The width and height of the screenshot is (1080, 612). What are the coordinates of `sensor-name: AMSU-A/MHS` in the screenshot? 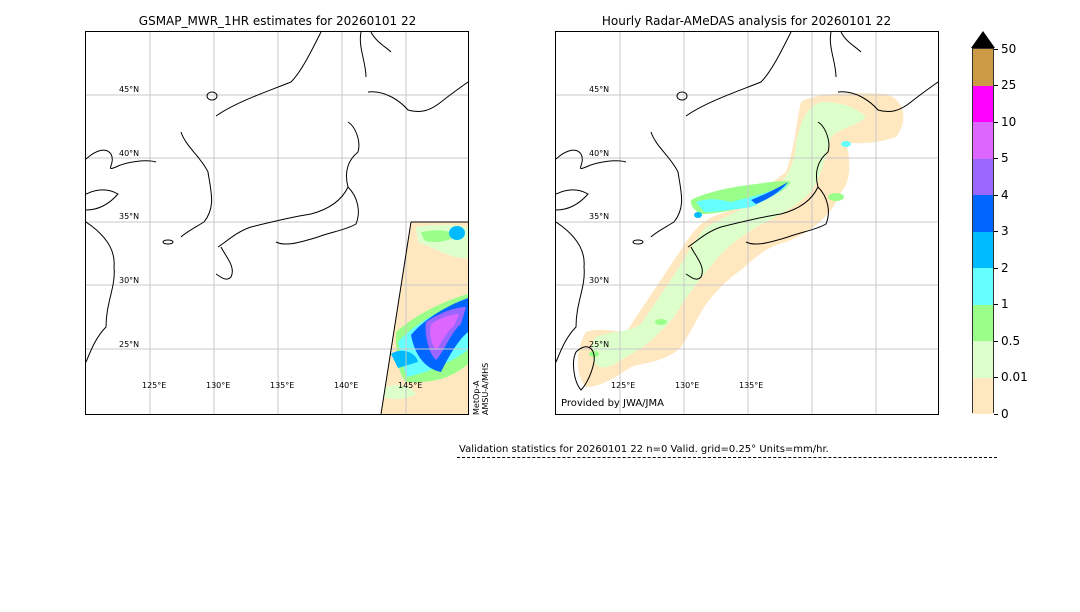 It's located at (485, 388).